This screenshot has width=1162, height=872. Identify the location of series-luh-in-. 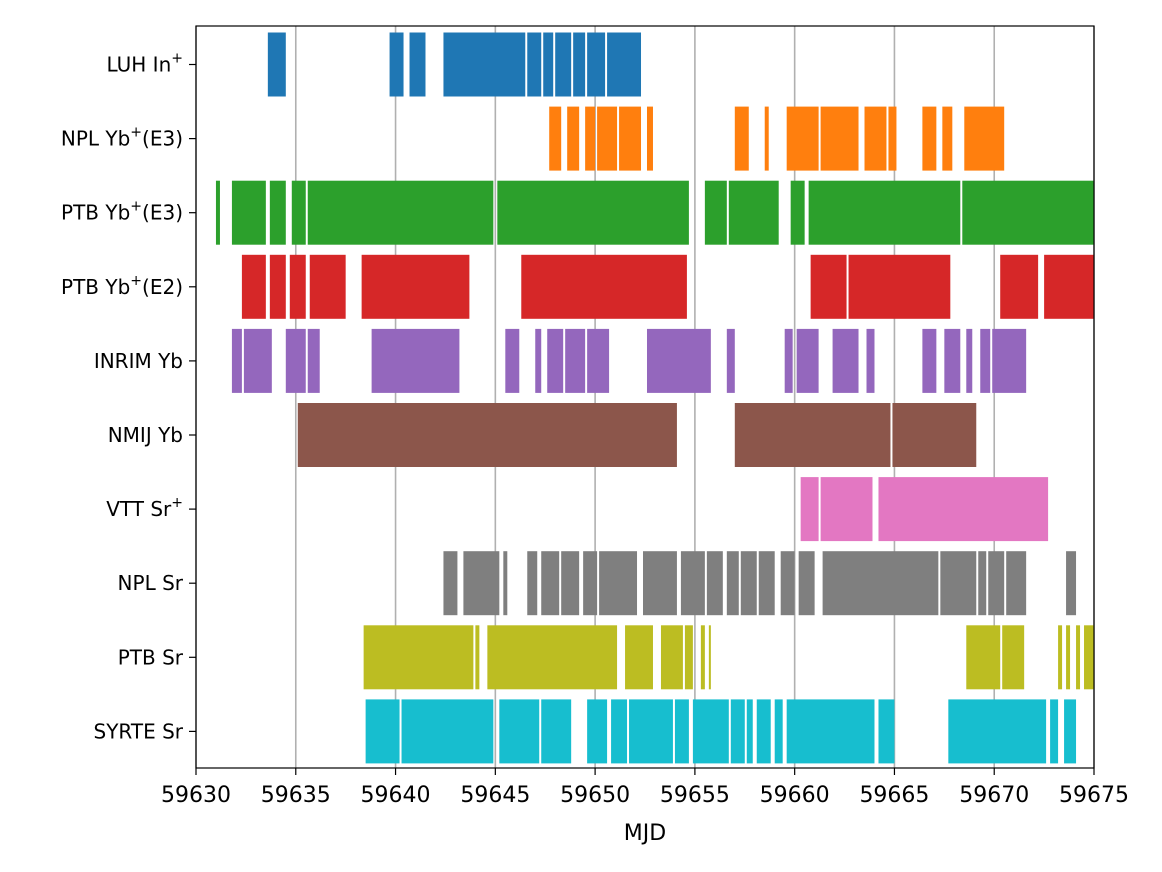
(454, 64).